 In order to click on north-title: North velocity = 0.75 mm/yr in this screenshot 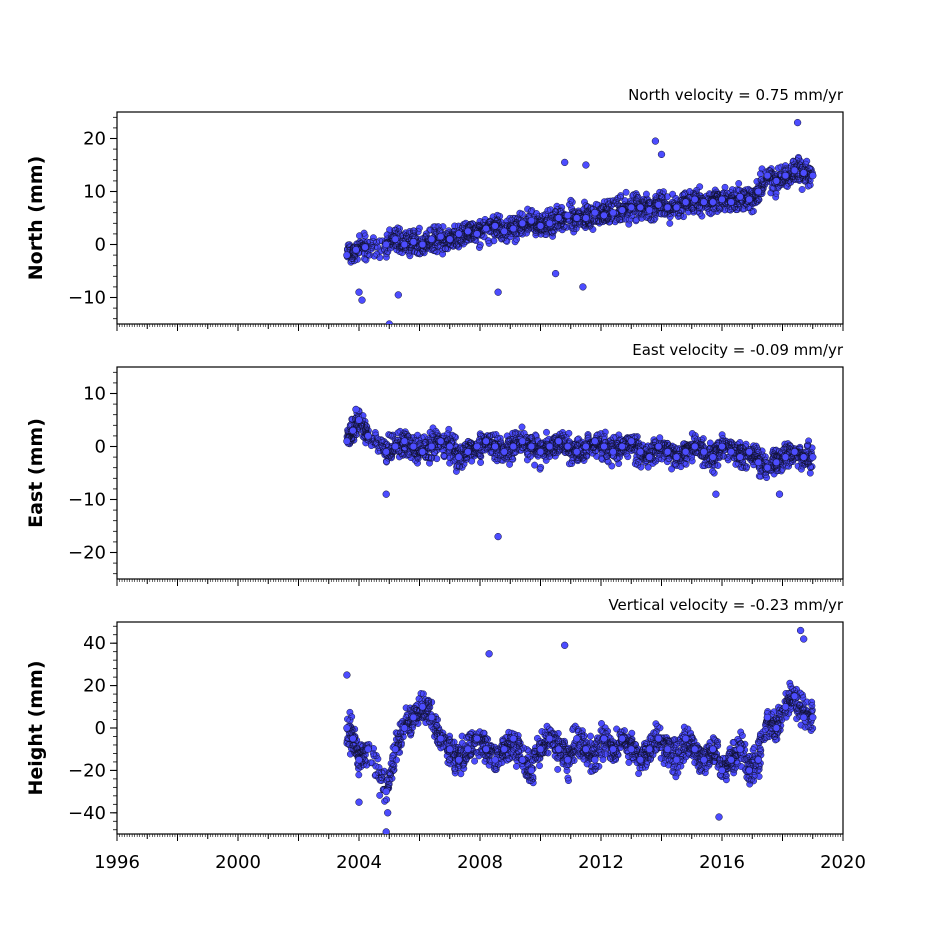, I will do `click(736, 95)`.